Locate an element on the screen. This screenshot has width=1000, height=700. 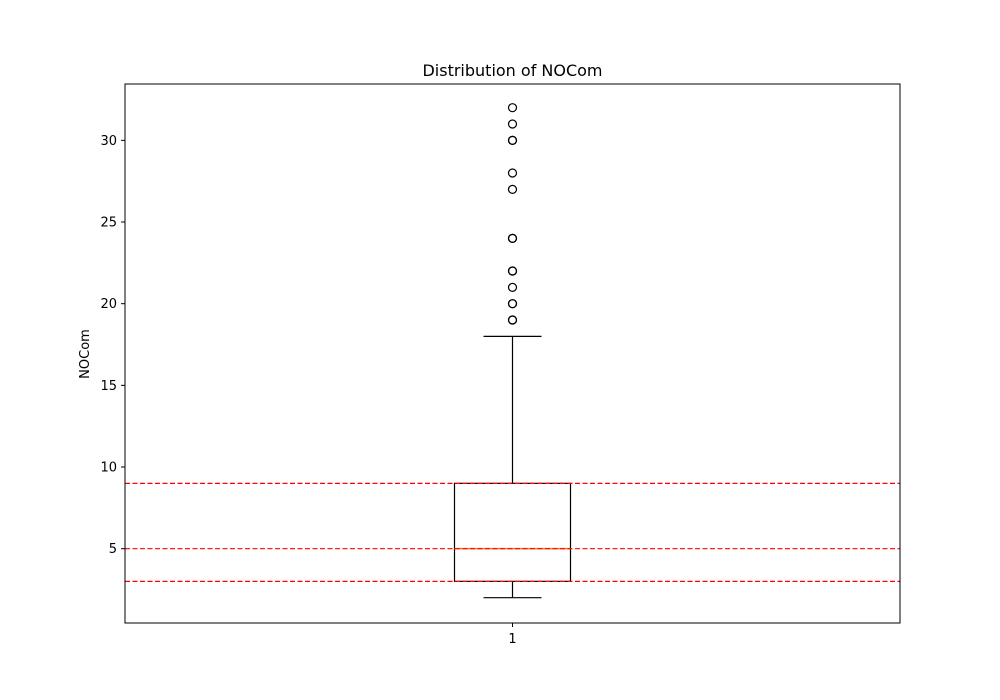
y-tick-label-10: 10 is located at coordinates (108, 468).